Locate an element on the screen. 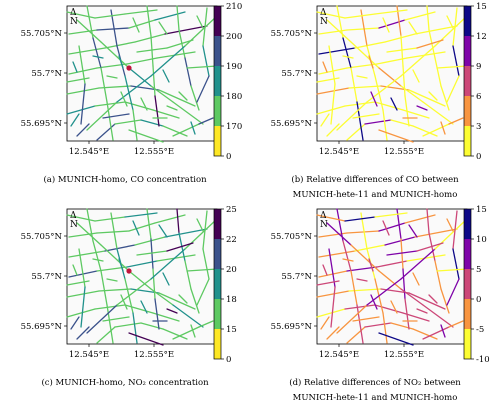 This screenshot has height=406, width=500. north-arrow-symbol: Δ is located at coordinates (73, 216).